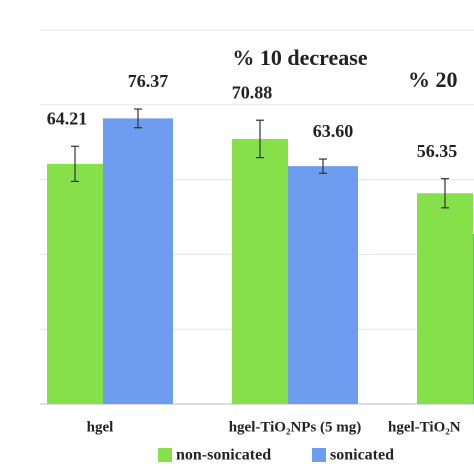  What do you see at coordinates (299, 57) in the screenshot?
I see `annotation: % 10 decrease` at bounding box center [299, 57].